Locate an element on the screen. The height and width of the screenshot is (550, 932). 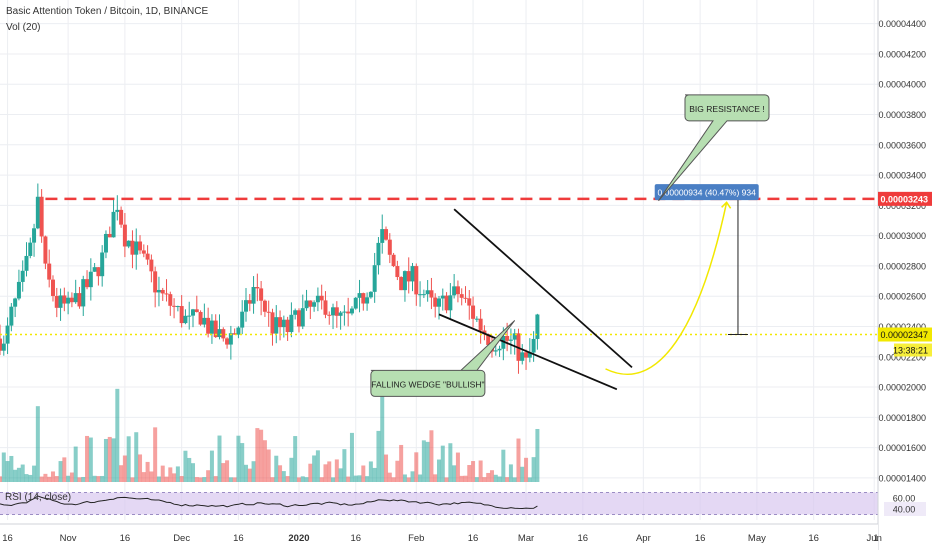
price-tick-label: 0.00001800 is located at coordinates (902, 418).